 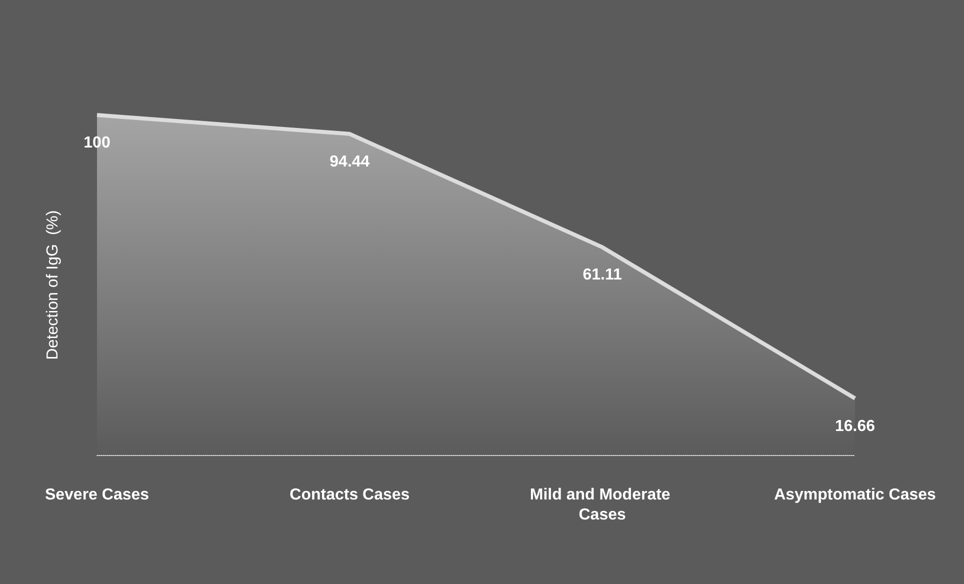 I want to click on x-tick-label: Asymptomatic Cases, so click(x=855, y=495).